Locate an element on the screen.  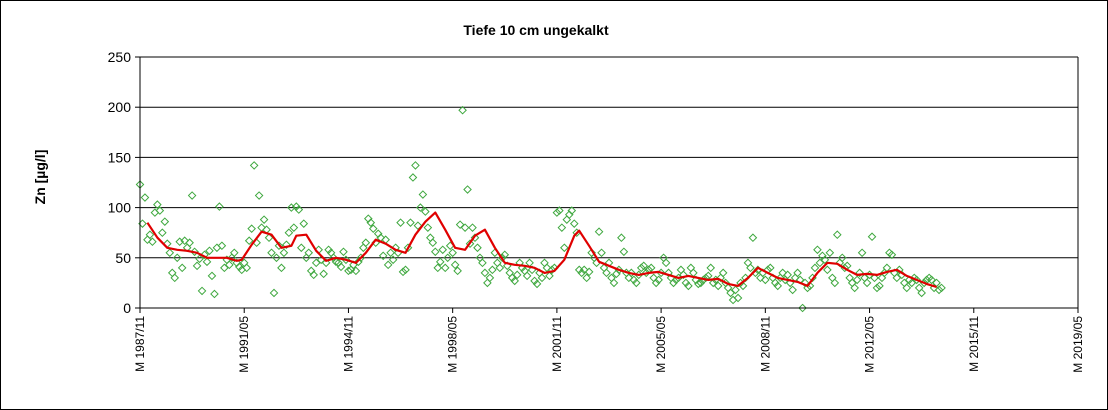
x-tick-label: M 1998/05 is located at coordinates (453, 344).